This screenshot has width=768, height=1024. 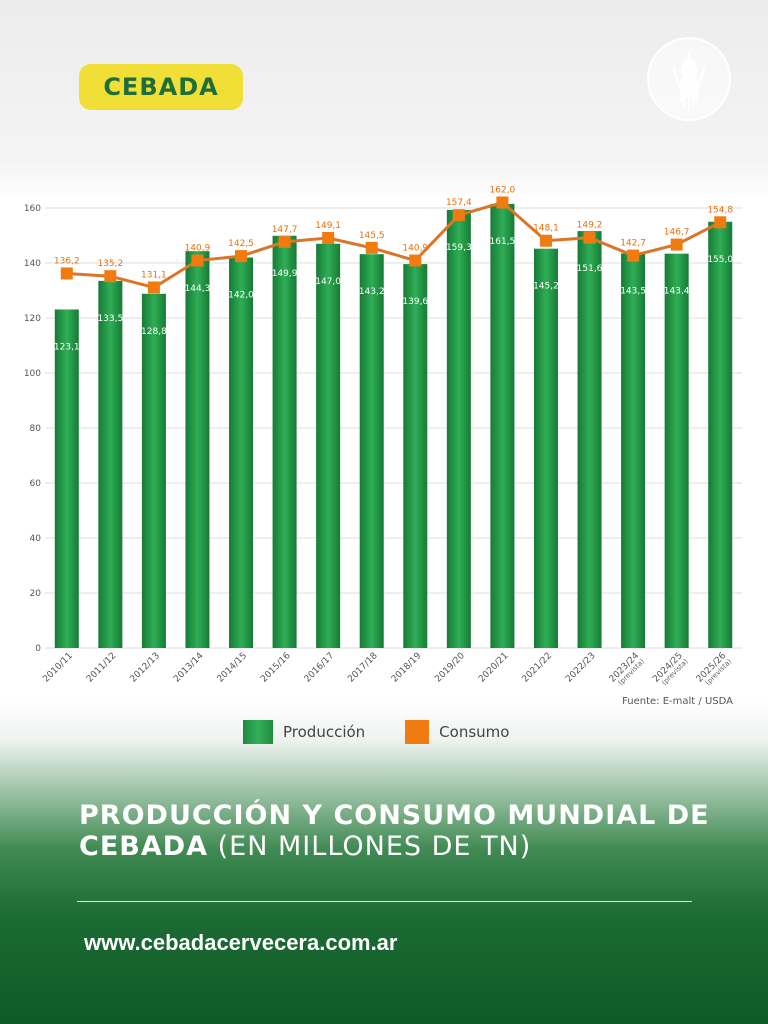 I want to click on x-tick-label: 2018/19, so click(x=407, y=668).